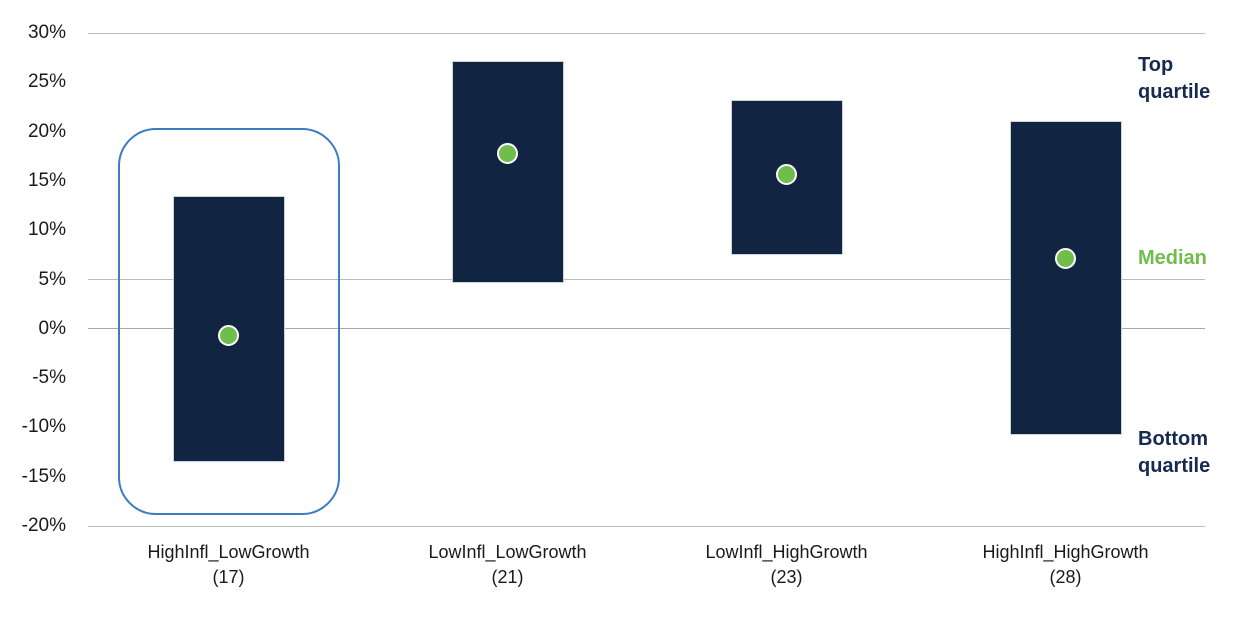 The width and height of the screenshot is (1246, 618). Describe the element at coordinates (228, 552) in the screenshot. I see `category-name: HighInfl_LowGrowth` at that location.